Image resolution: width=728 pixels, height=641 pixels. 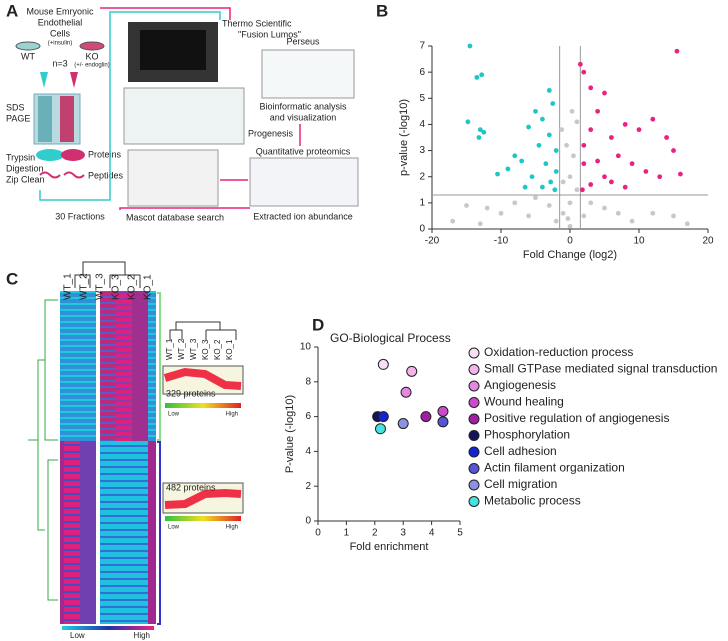 I want to click on x-tick-label: 5, so click(x=460, y=533).